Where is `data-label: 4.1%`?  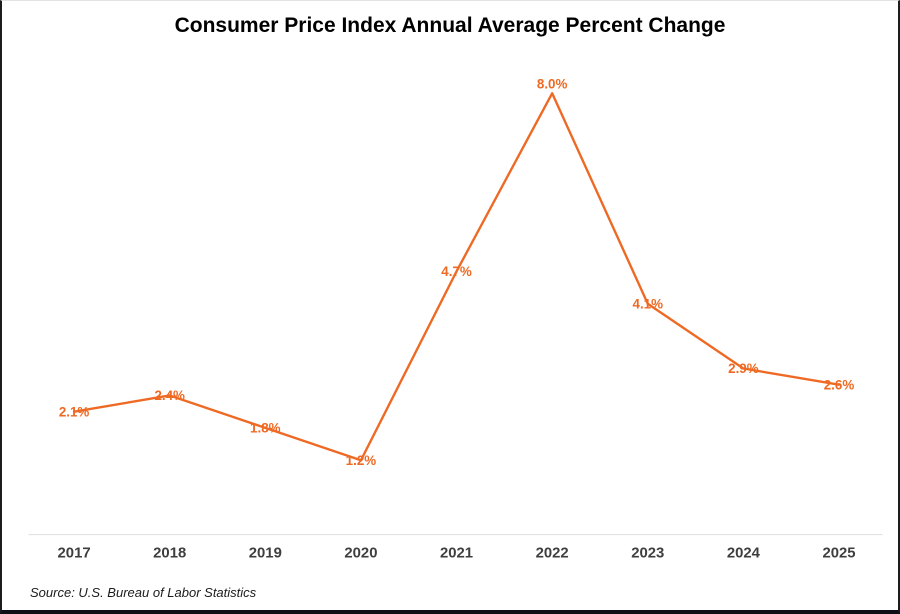 data-label: 4.1% is located at coordinates (648, 303).